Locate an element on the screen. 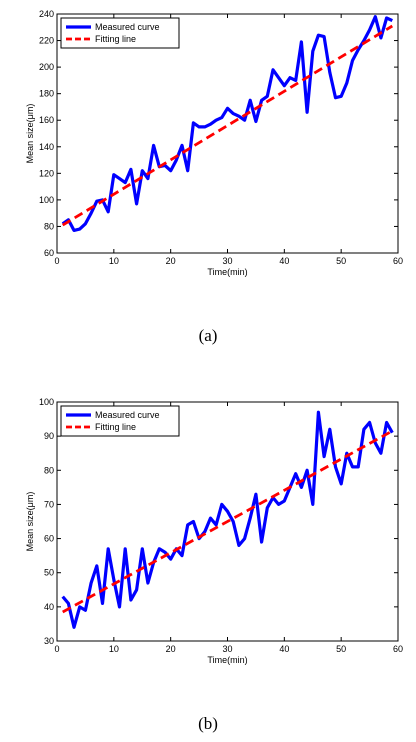 The image size is (416, 742). chart-a-legend-label: Fitting line is located at coordinates (115, 39).